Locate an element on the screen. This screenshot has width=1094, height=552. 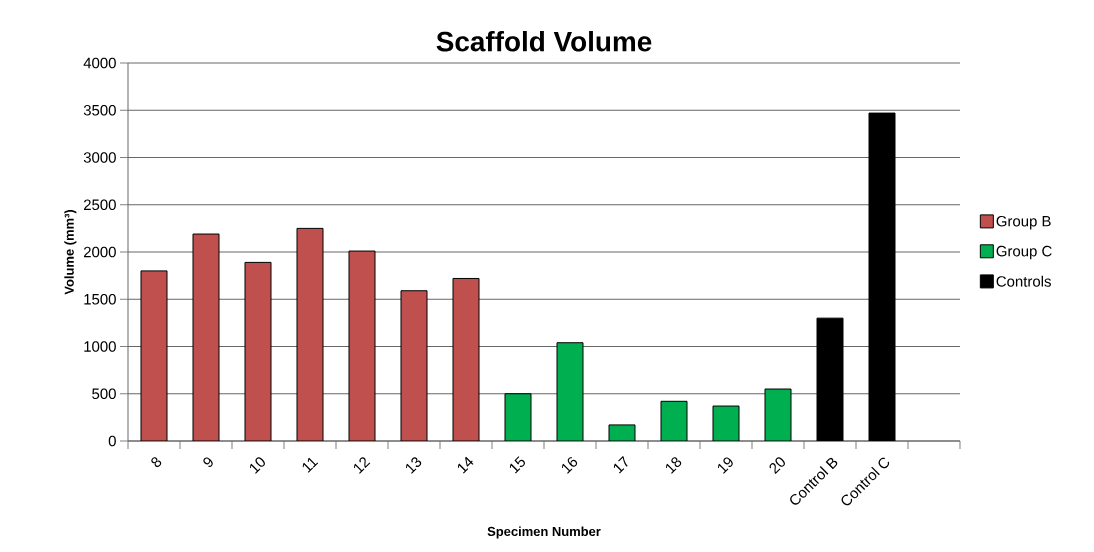
x-tick-label: 17 is located at coordinates (620, 464).